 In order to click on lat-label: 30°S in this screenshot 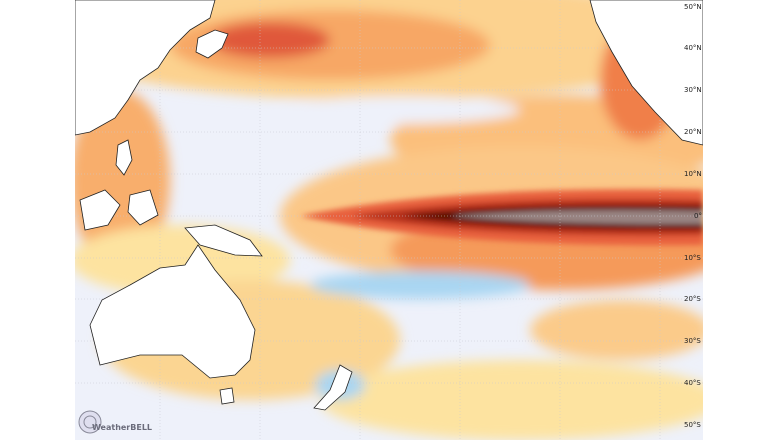, I will do `click(692, 341)`.